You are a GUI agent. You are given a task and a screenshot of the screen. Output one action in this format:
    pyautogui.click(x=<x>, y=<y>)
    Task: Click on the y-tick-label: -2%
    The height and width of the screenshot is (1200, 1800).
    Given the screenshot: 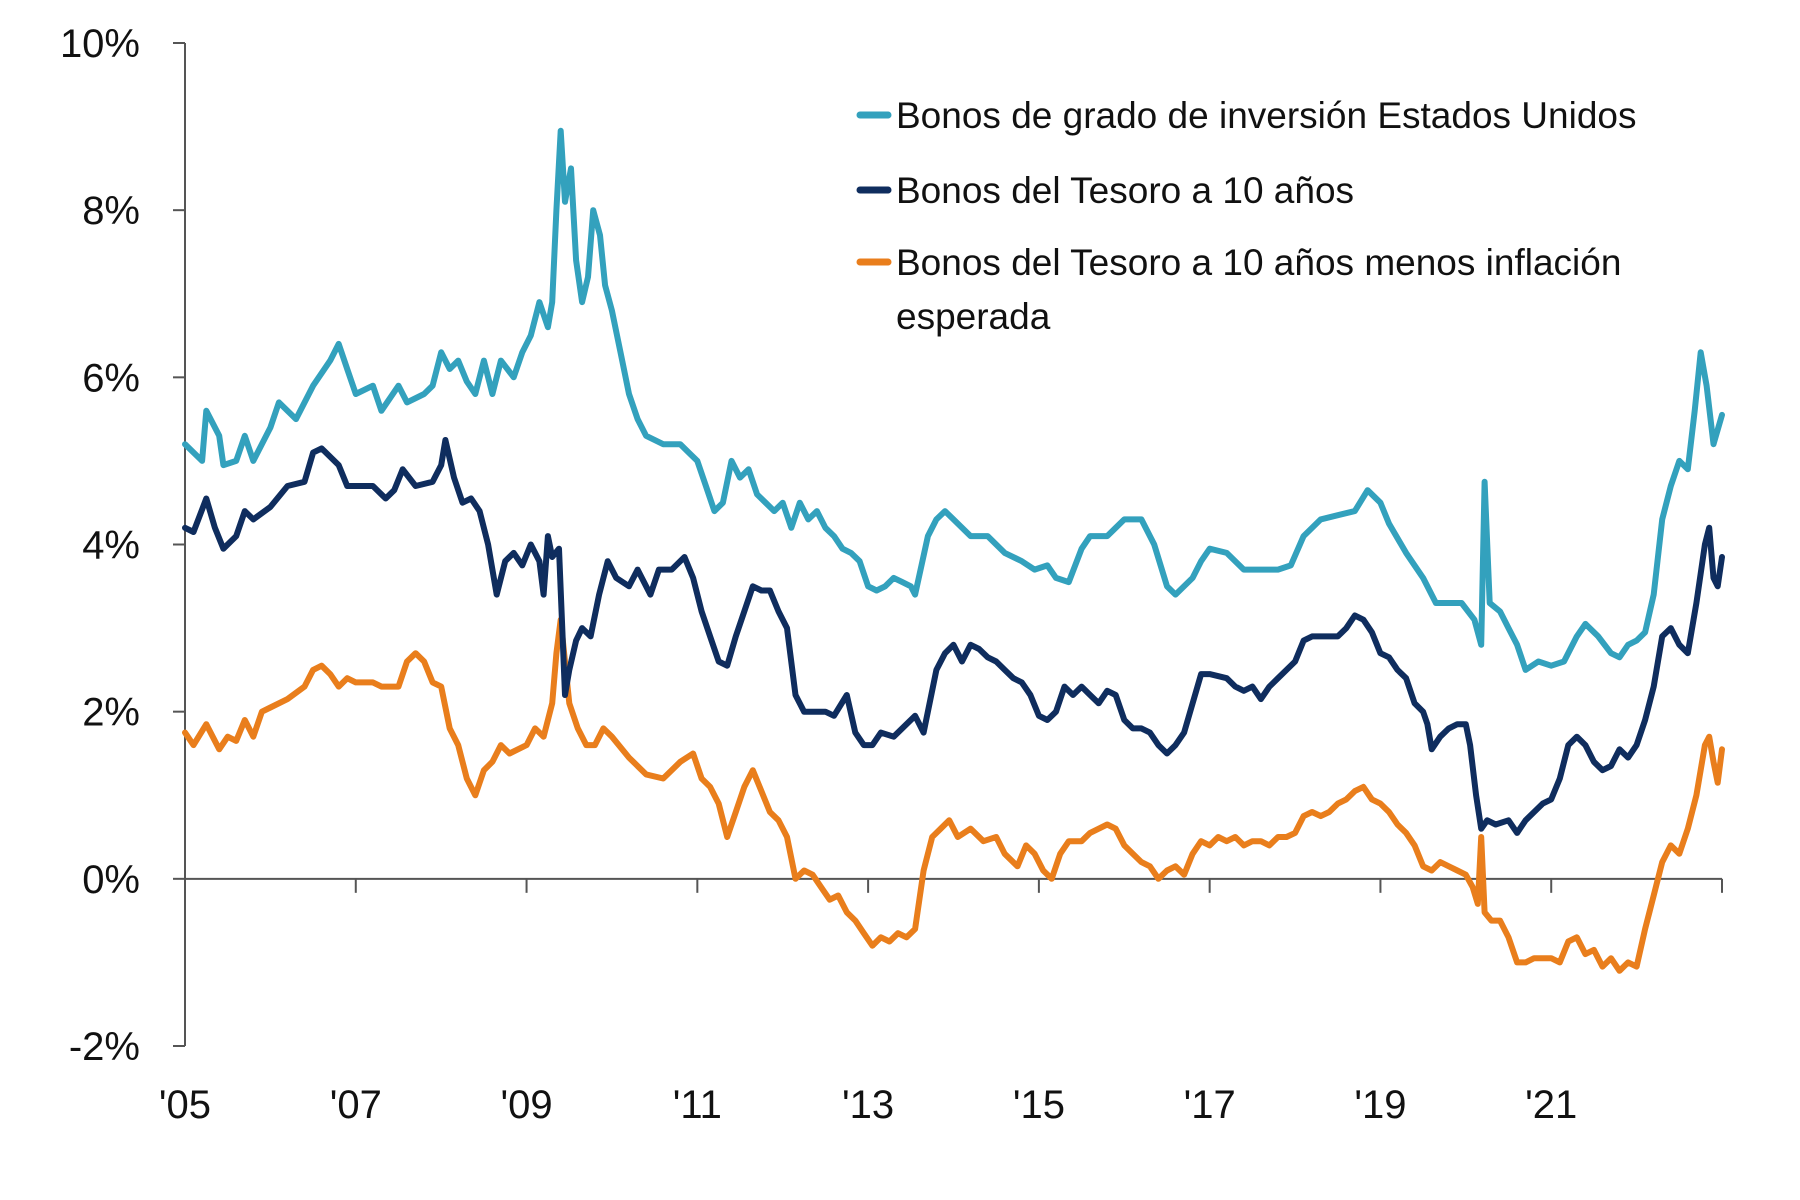 What is the action you would take?
    pyautogui.click(x=104, y=1047)
    